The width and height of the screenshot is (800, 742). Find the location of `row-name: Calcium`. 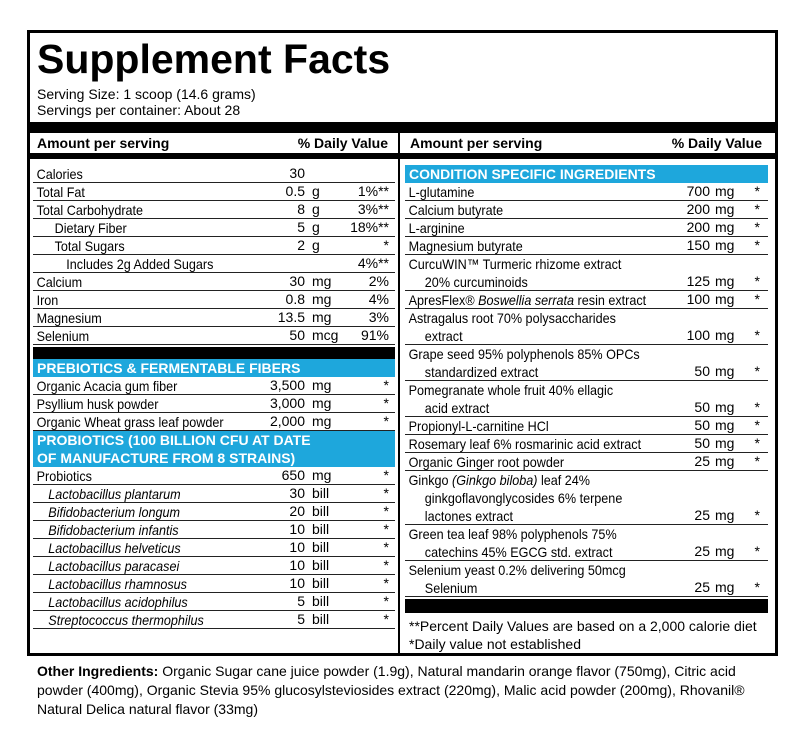

row-name: Calcium is located at coordinates (59, 282).